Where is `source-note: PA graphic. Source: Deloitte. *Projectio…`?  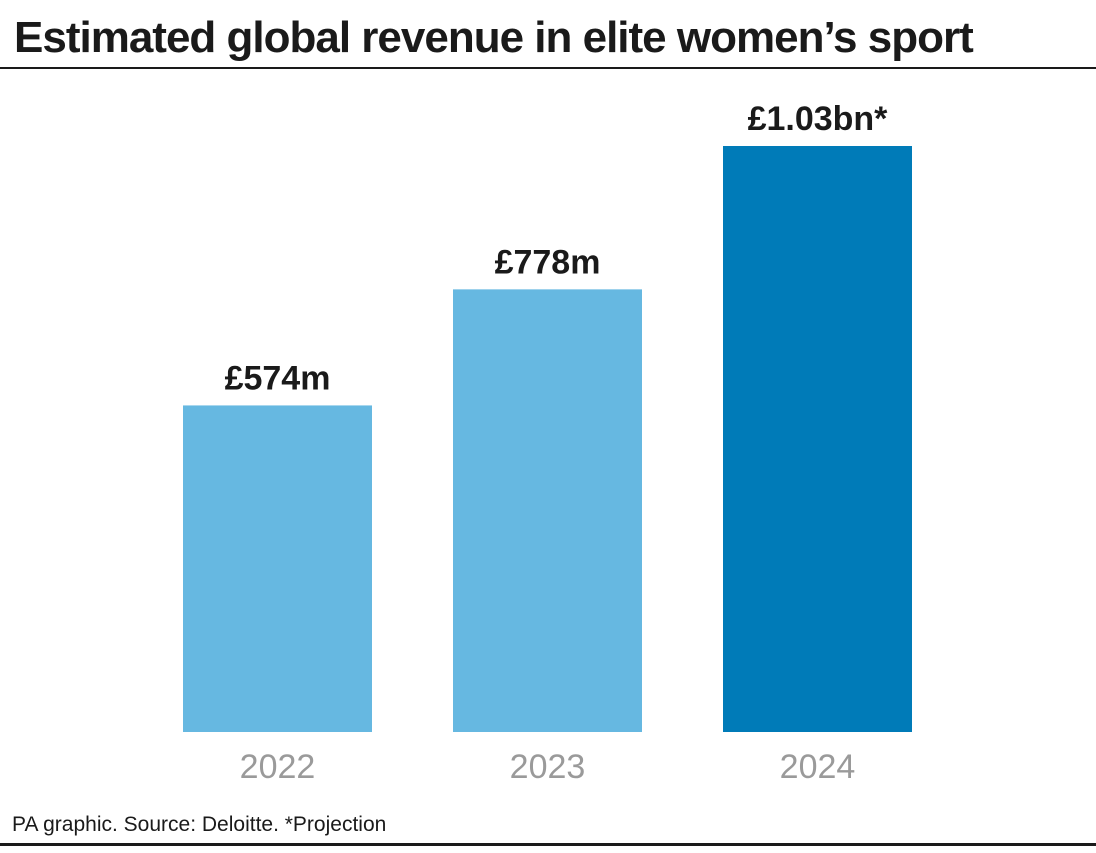 source-note: PA graphic. Source: Deloitte. *Projectio… is located at coordinates (199, 824).